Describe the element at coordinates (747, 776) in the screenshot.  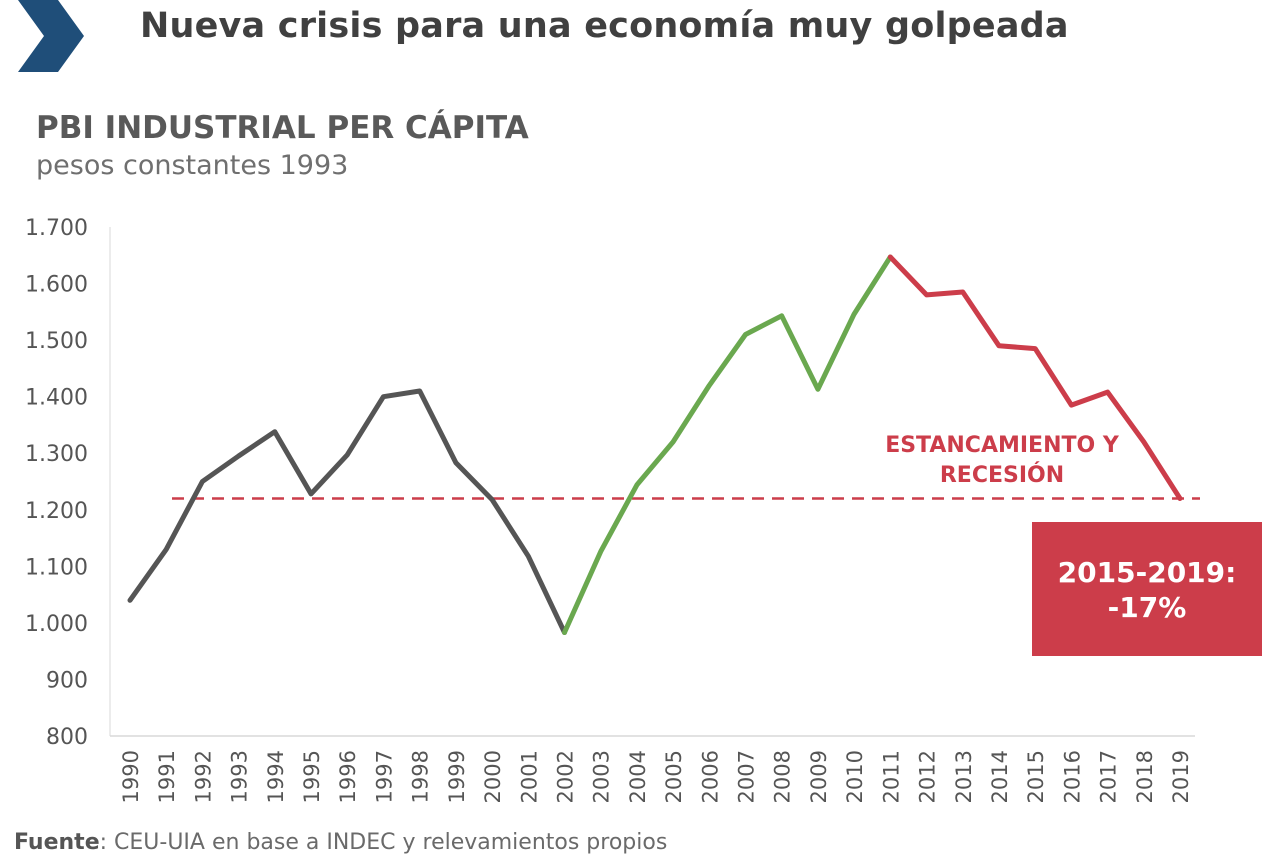
I see `x-tick-label: 2007` at that location.